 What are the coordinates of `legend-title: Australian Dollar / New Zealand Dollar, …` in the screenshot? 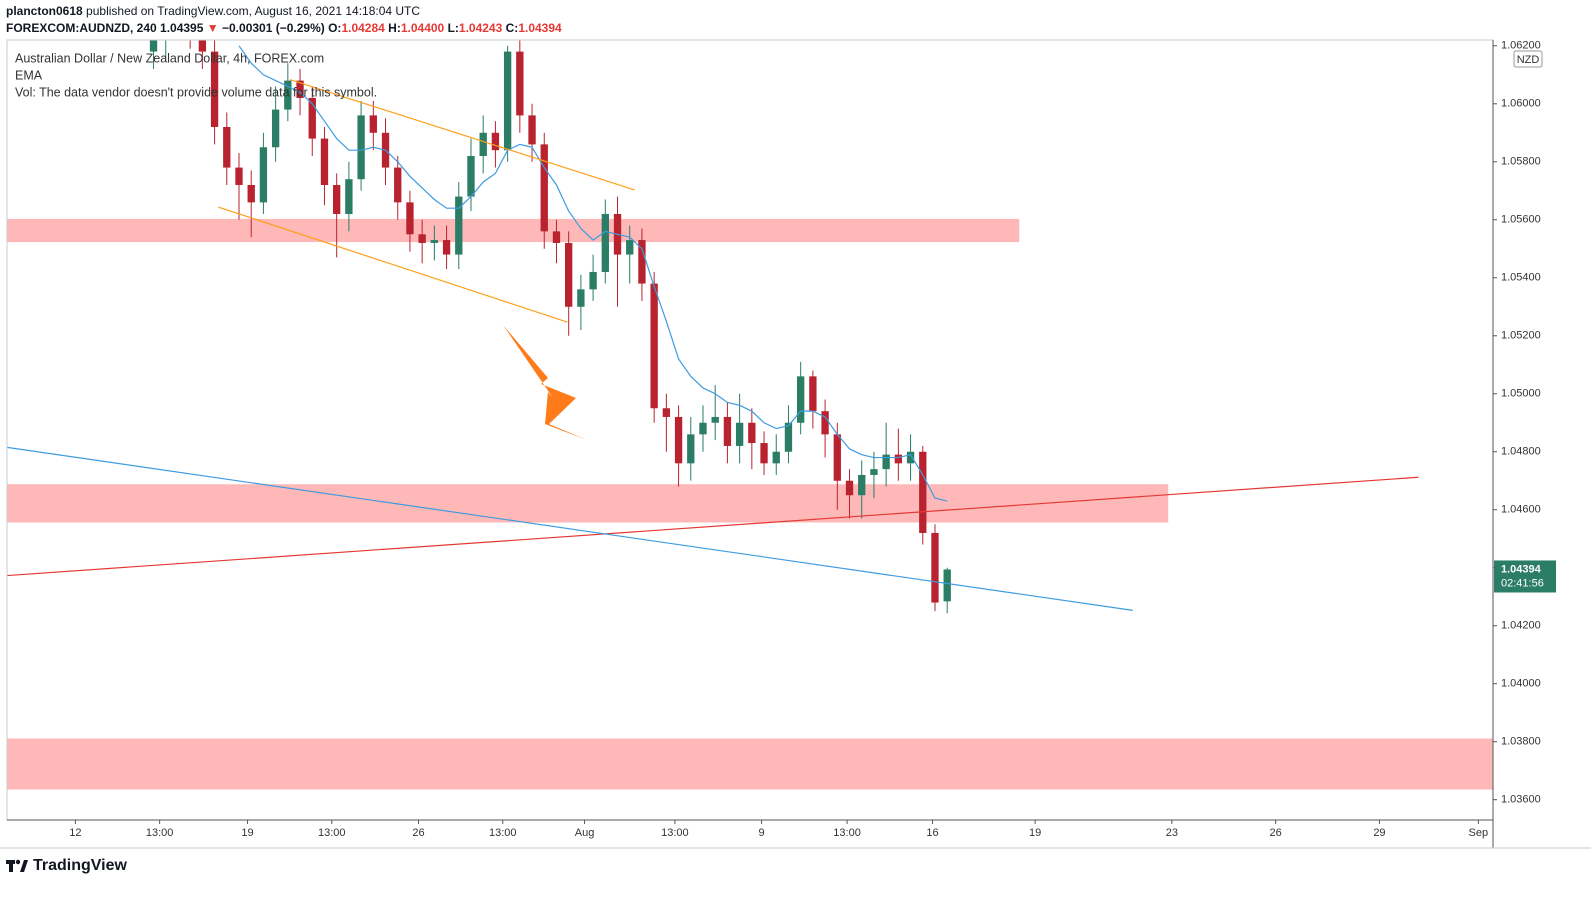 It's located at (169, 58).